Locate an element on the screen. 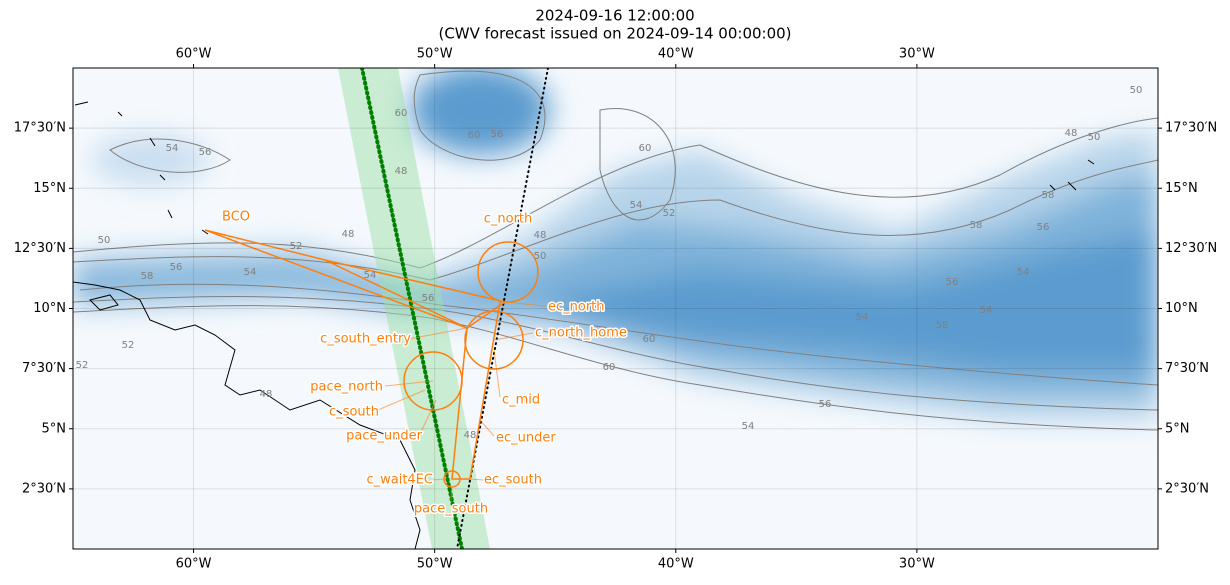 The width and height of the screenshot is (1230, 585). waypoint-label: ec_under is located at coordinates (526, 438).